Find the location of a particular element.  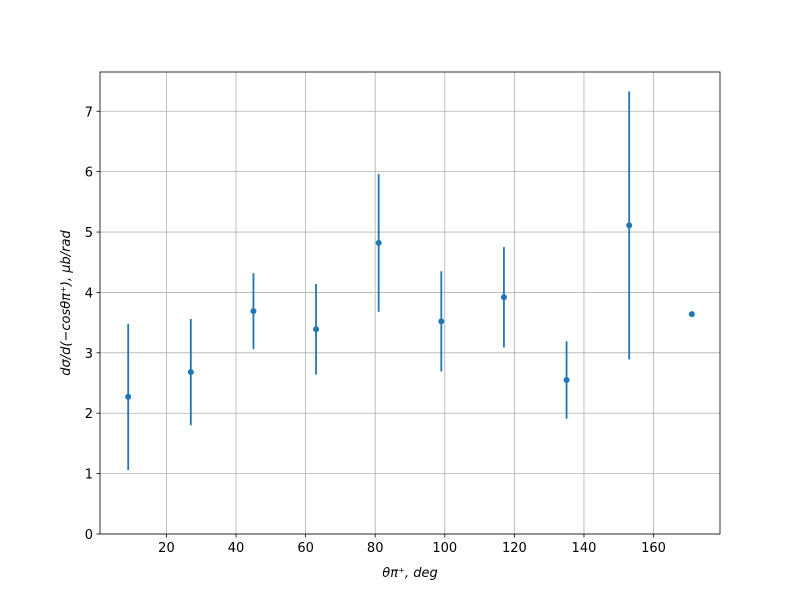

y-tick-label: 5 is located at coordinates (89, 233).